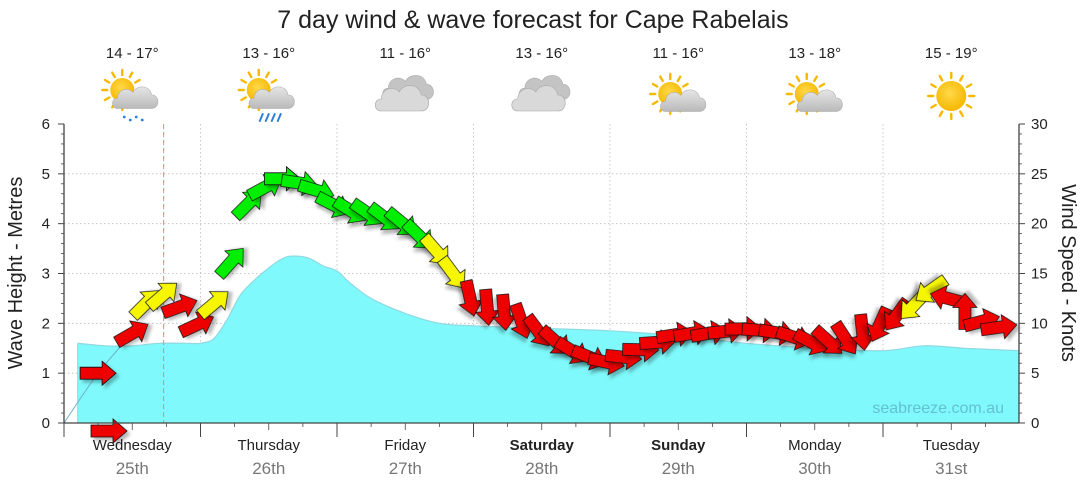 This screenshot has width=1080, height=490. I want to click on weather-icon-sunny, so click(951, 96).